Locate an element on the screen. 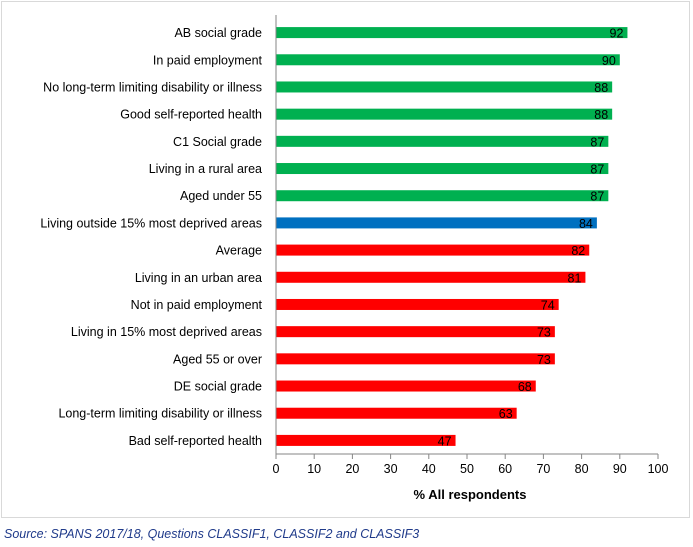 Image resolution: width=693 pixels, height=547 pixels. x-tick-label: 30 is located at coordinates (391, 469).